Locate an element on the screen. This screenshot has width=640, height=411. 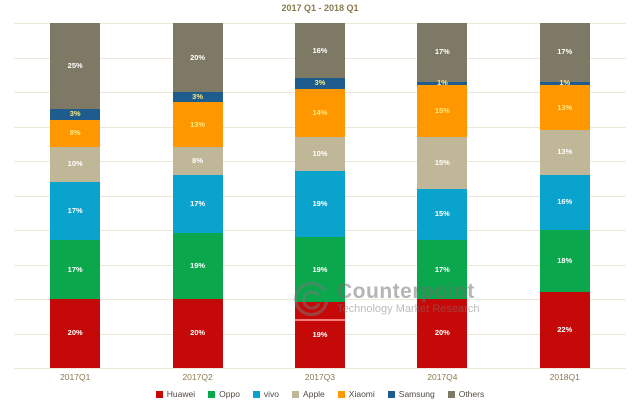
legend-item-xiaomi: Xiaomi is located at coordinates (356, 394).